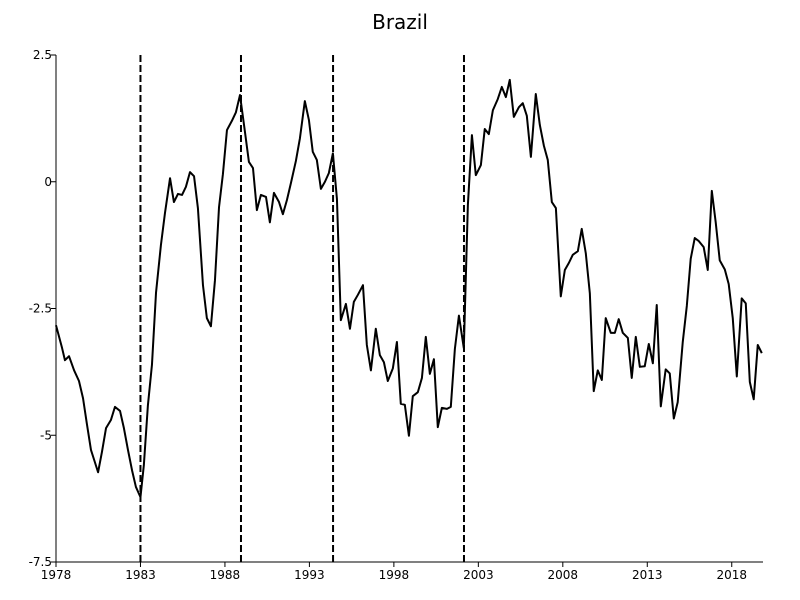 The width and height of the screenshot is (800, 600). Describe the element at coordinates (647, 575) in the screenshot. I see `x-tick-label: 2013` at that location.